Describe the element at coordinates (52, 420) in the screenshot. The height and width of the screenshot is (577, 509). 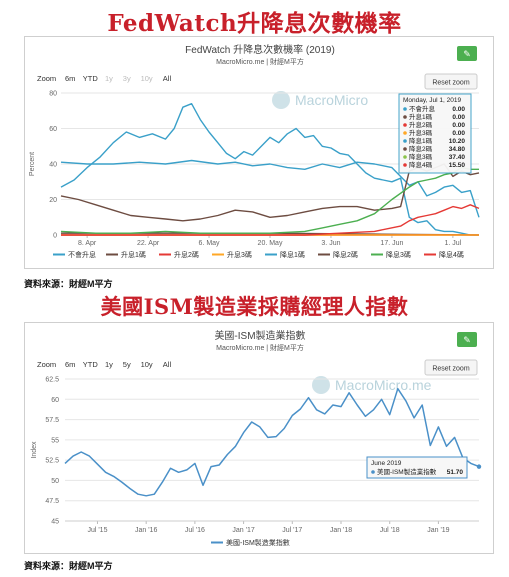
I see `y-tick-label: 57.5` at that location.